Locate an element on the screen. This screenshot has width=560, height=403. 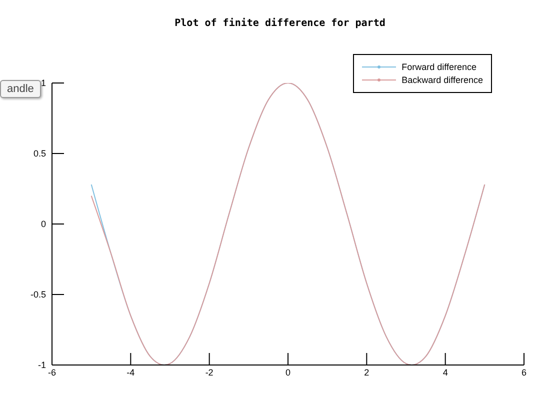
x-tick-label: -4 is located at coordinates (130, 372).